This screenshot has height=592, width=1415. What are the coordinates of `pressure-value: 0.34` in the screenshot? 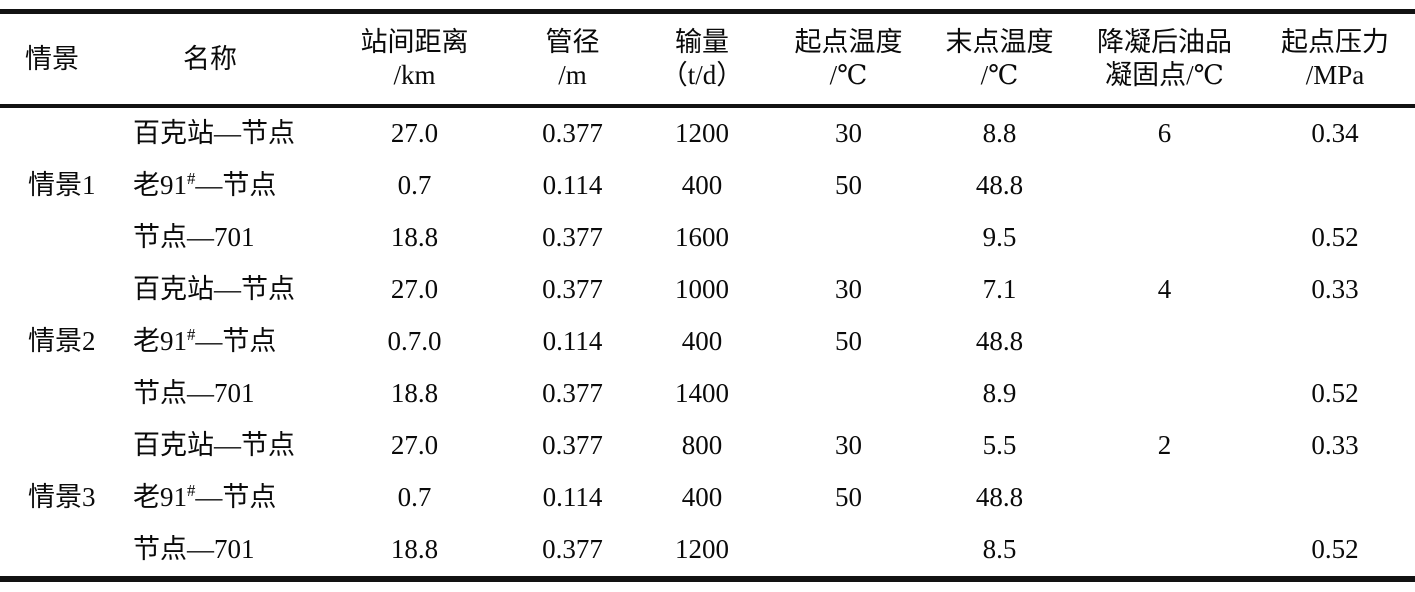 It's located at (1335, 133).